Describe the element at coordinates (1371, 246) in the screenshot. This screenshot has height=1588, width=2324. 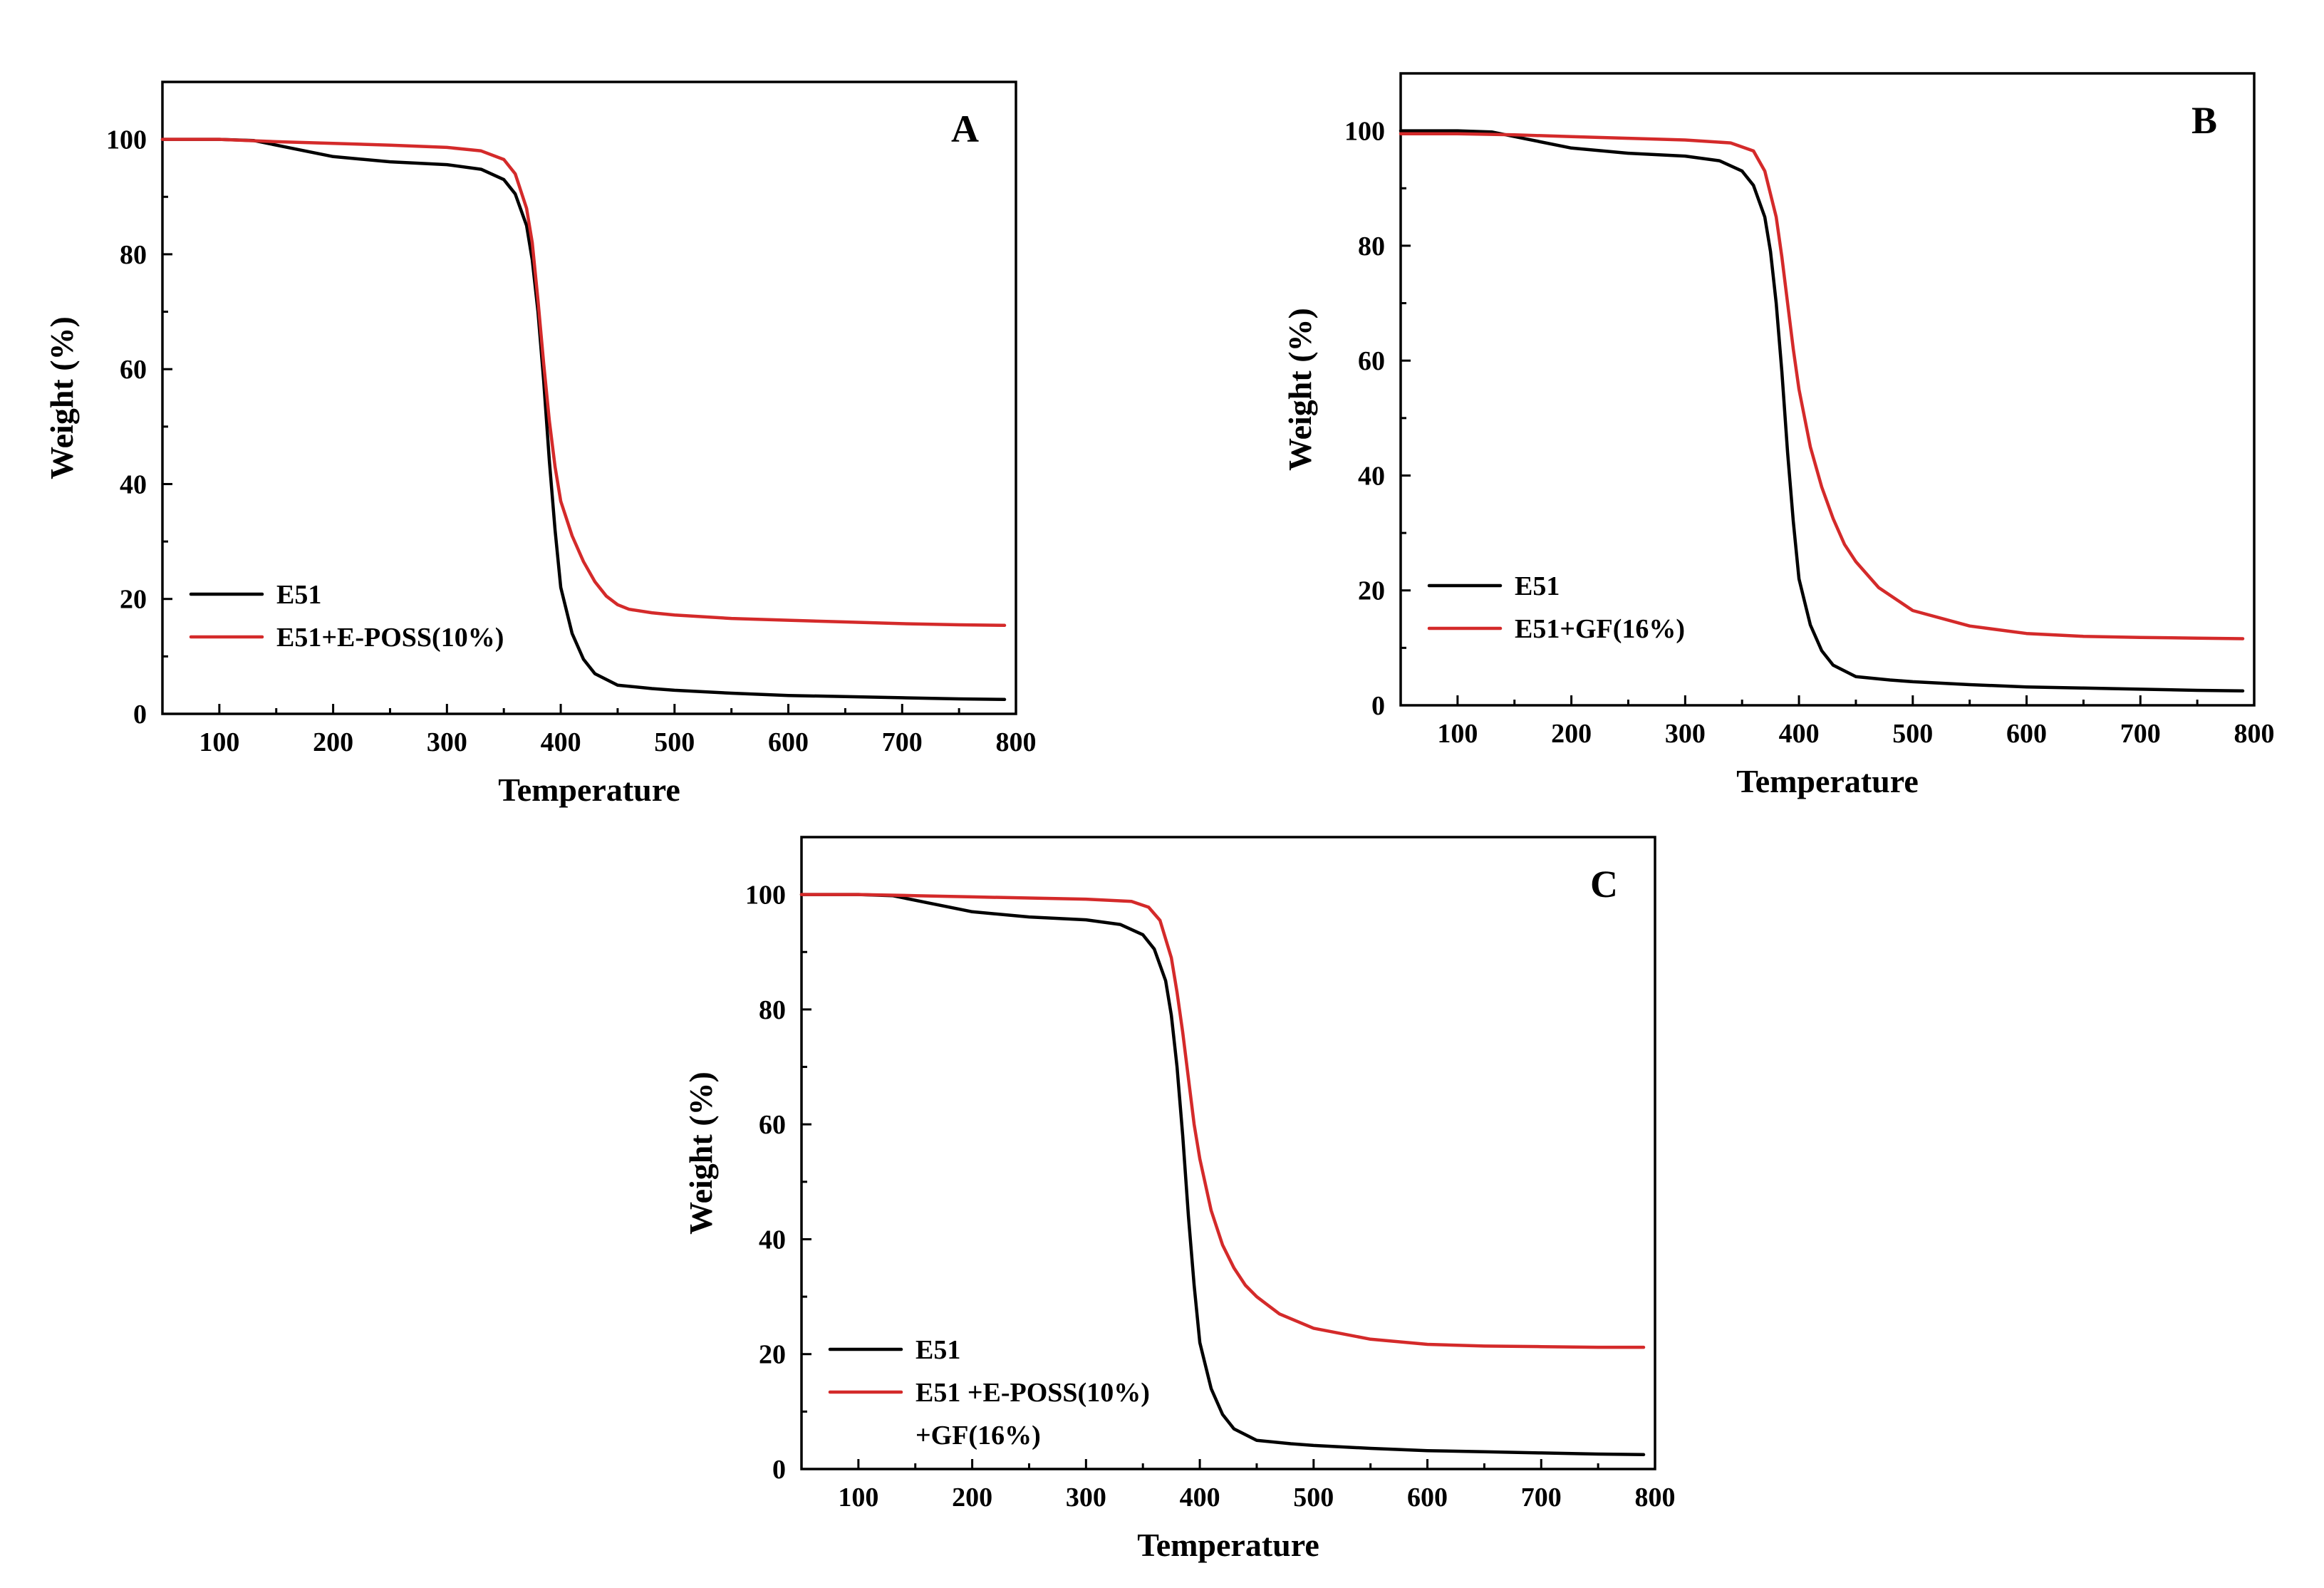
I see `chart-b-y-tick-label: 80` at that location.